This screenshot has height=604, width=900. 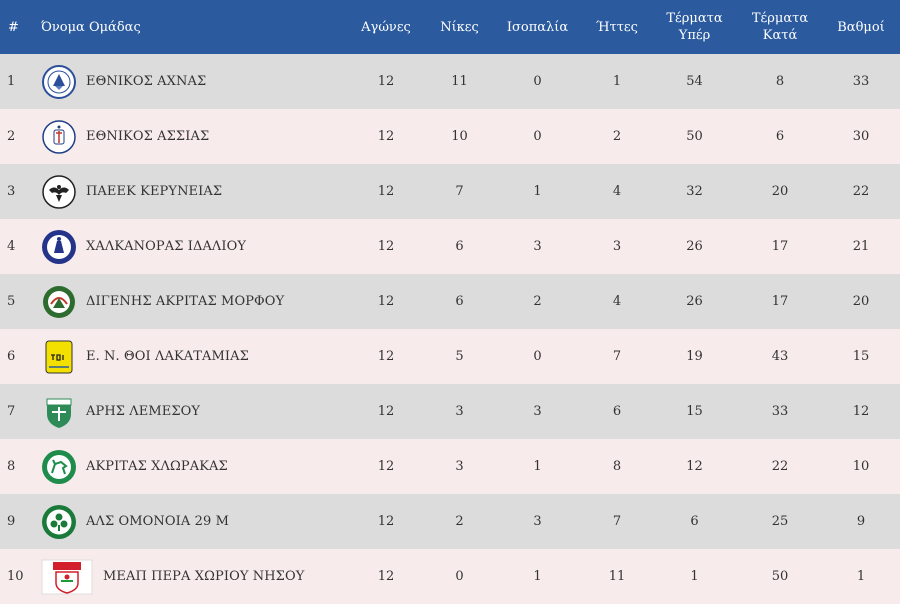 What do you see at coordinates (861, 521) in the screenshot?
I see `points-cell: 9` at bounding box center [861, 521].